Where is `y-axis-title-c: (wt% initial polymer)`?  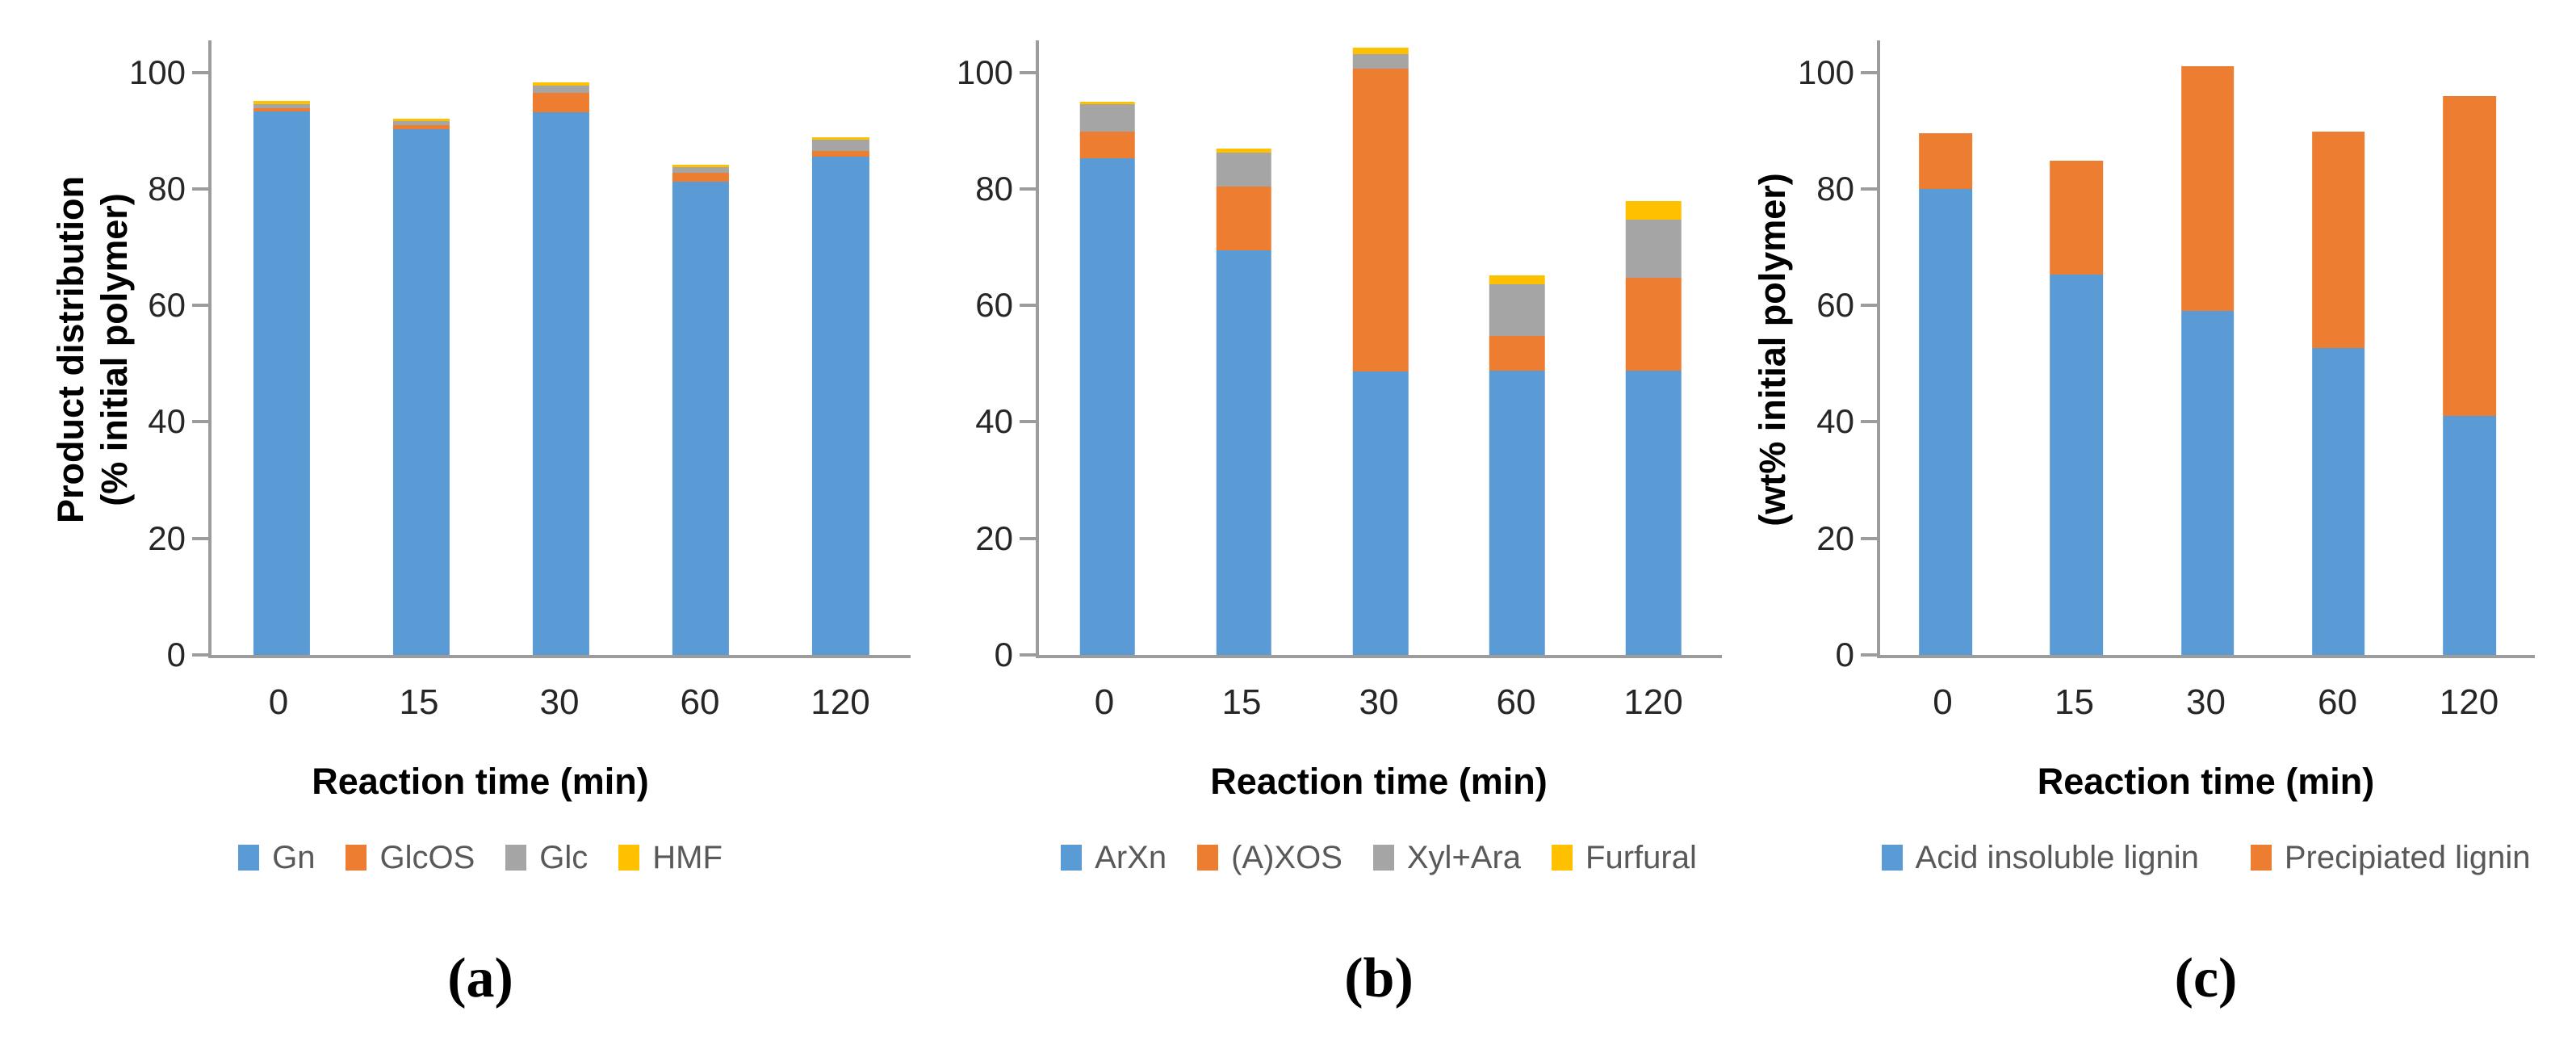 y-axis-title-c: (wt% initial polymer) is located at coordinates (1773, 349).